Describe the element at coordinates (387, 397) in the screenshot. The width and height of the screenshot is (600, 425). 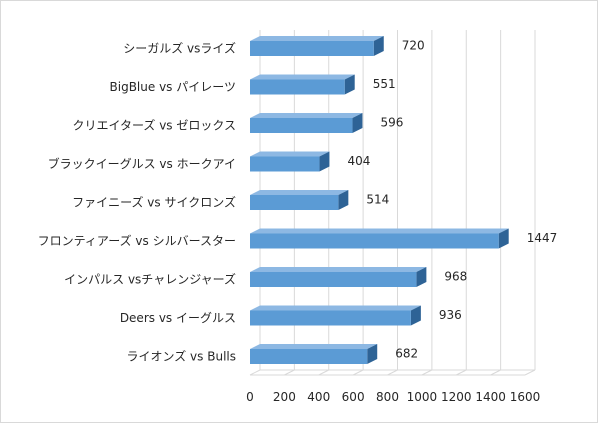
I see `x-tick-label: 800` at that location.